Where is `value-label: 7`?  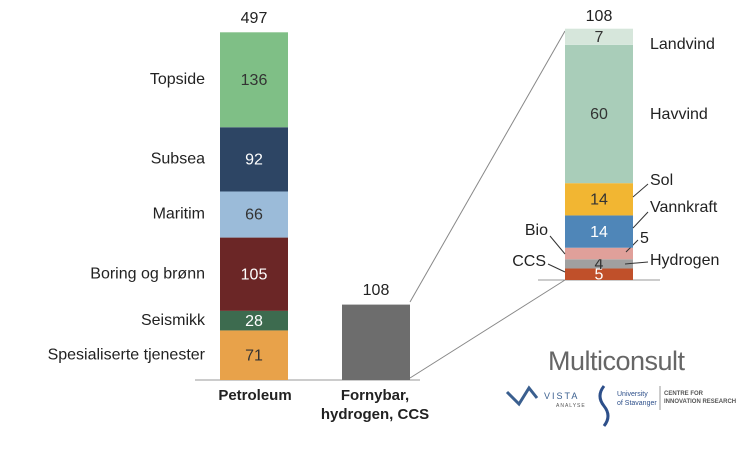
value-label: 7 is located at coordinates (599, 37).